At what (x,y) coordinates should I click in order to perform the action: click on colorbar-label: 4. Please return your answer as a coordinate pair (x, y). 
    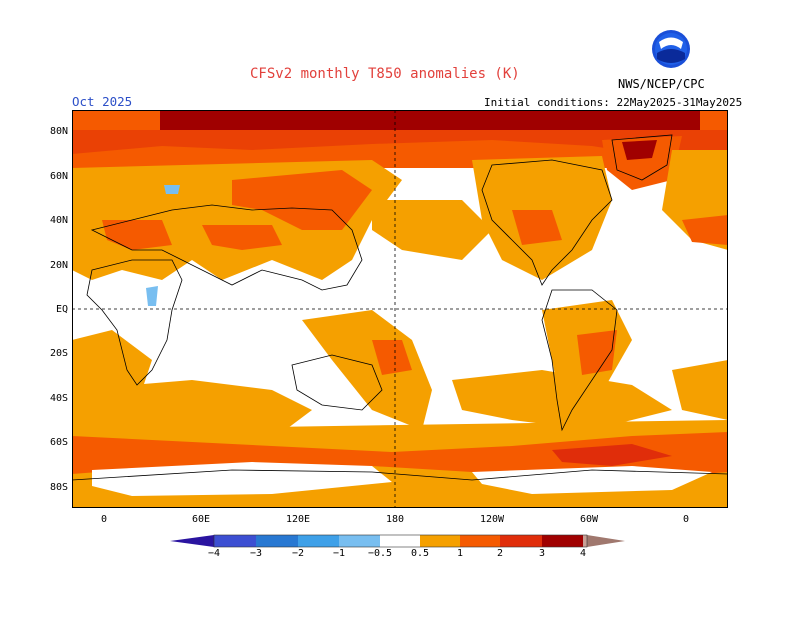
    Looking at the image, I should click on (583, 553).